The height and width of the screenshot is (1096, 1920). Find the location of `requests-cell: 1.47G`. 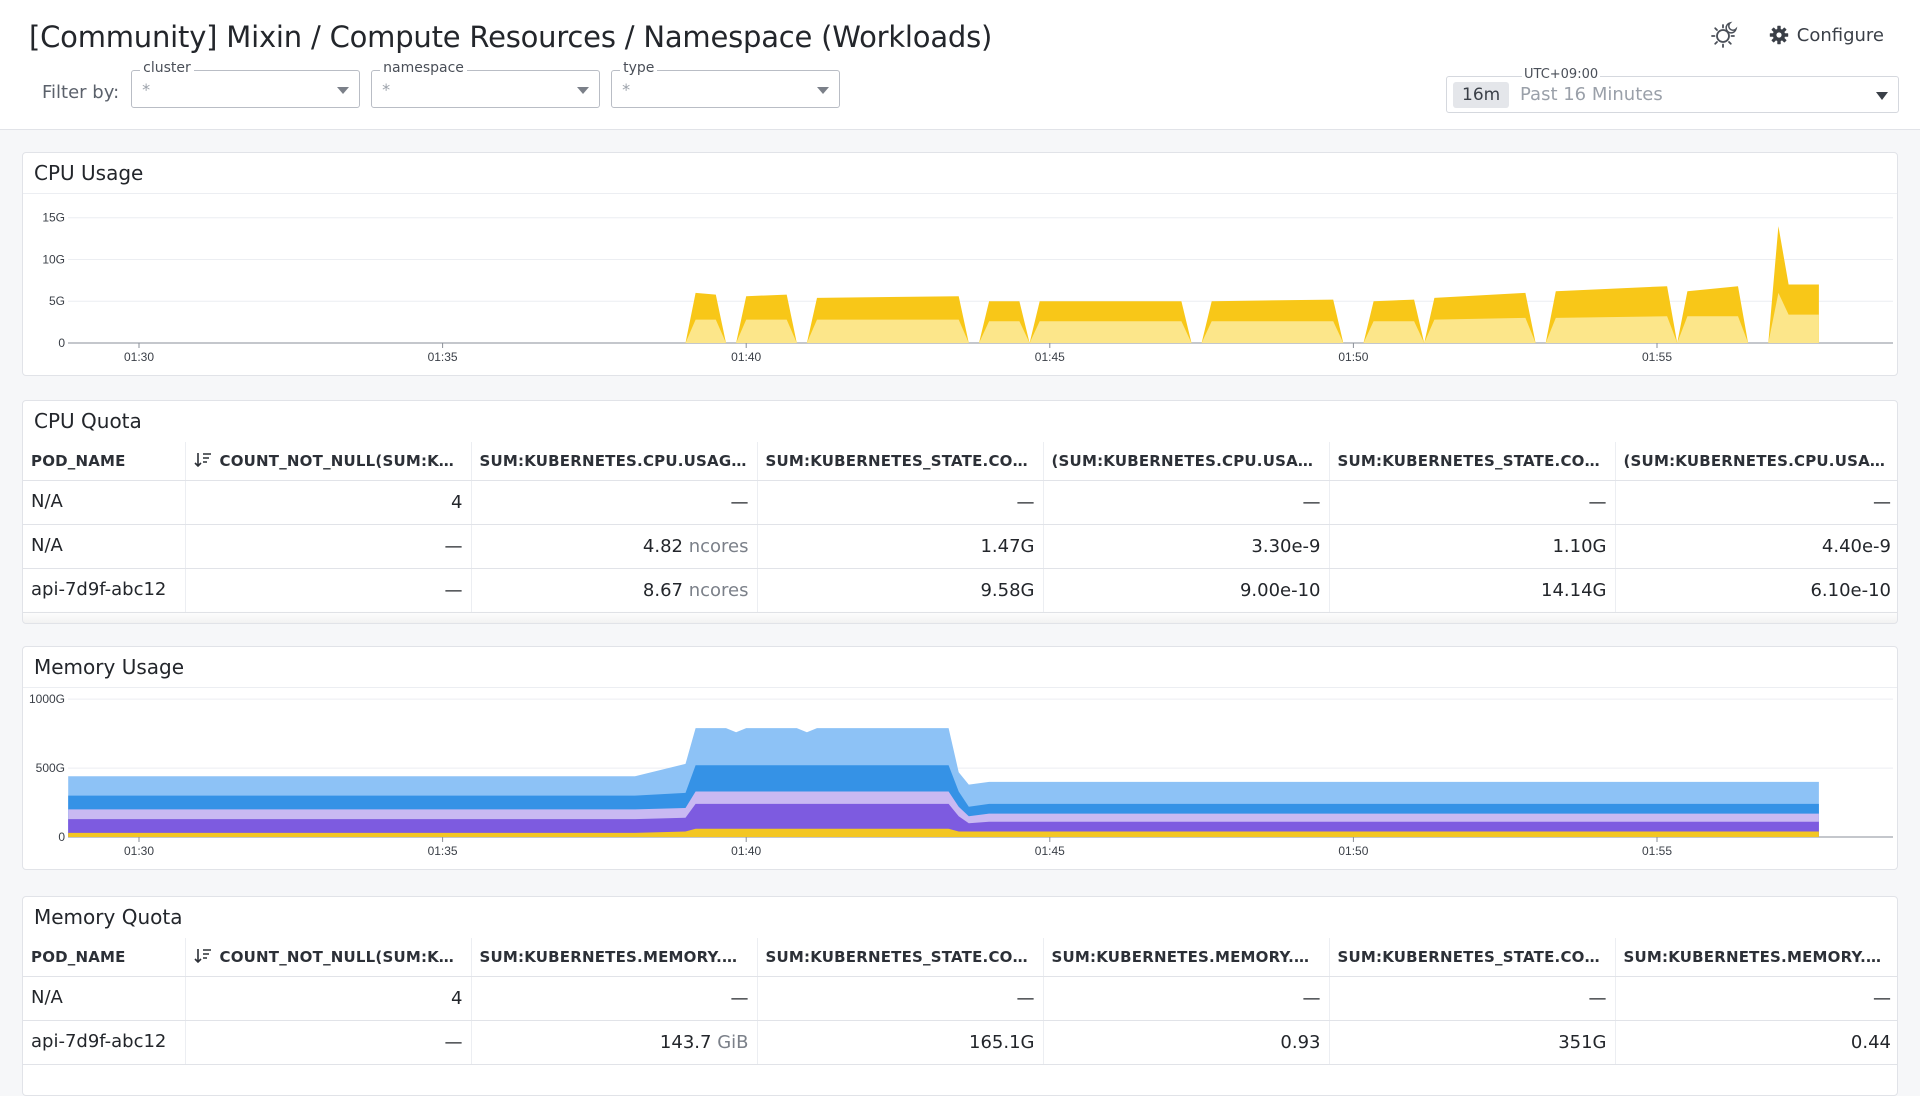

requests-cell: 1.47G is located at coordinates (900, 546).